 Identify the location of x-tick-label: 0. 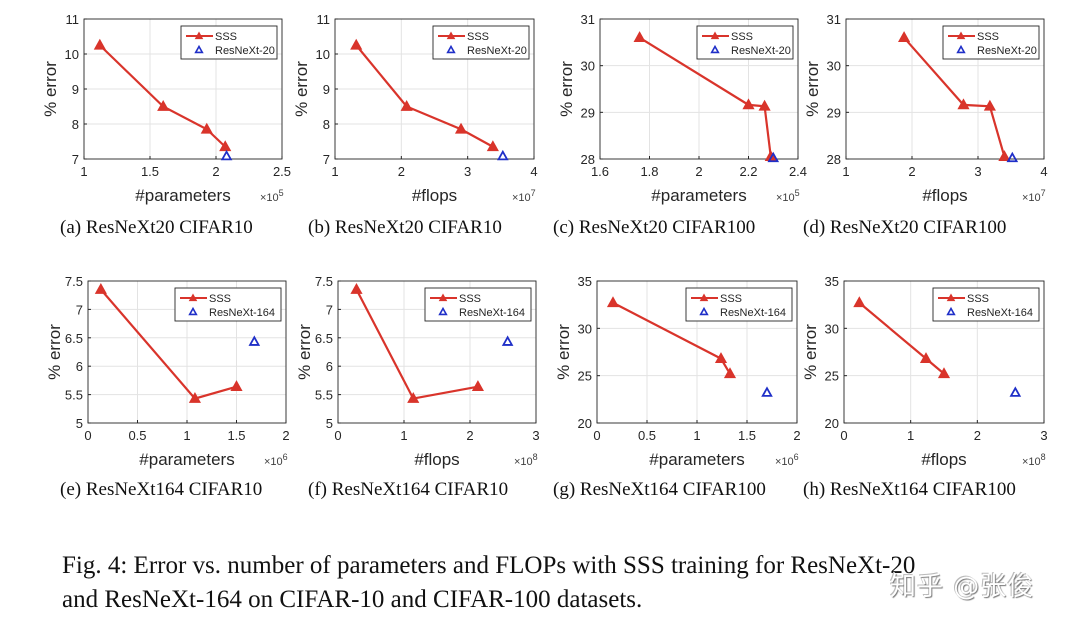
(337, 435).